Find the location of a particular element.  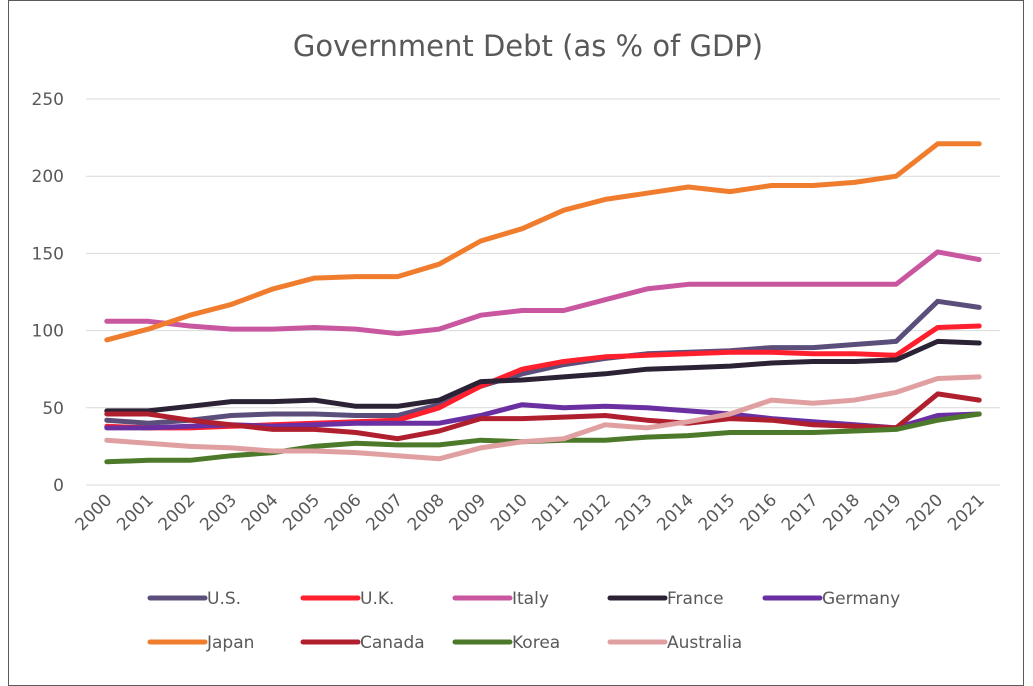

x-tick-label: 2015 is located at coordinates (717, 512).